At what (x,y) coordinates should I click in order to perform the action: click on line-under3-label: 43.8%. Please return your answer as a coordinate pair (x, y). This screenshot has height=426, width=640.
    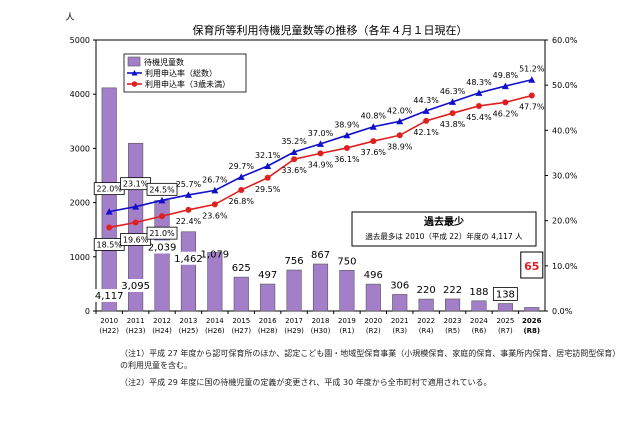
    Looking at the image, I should click on (453, 124).